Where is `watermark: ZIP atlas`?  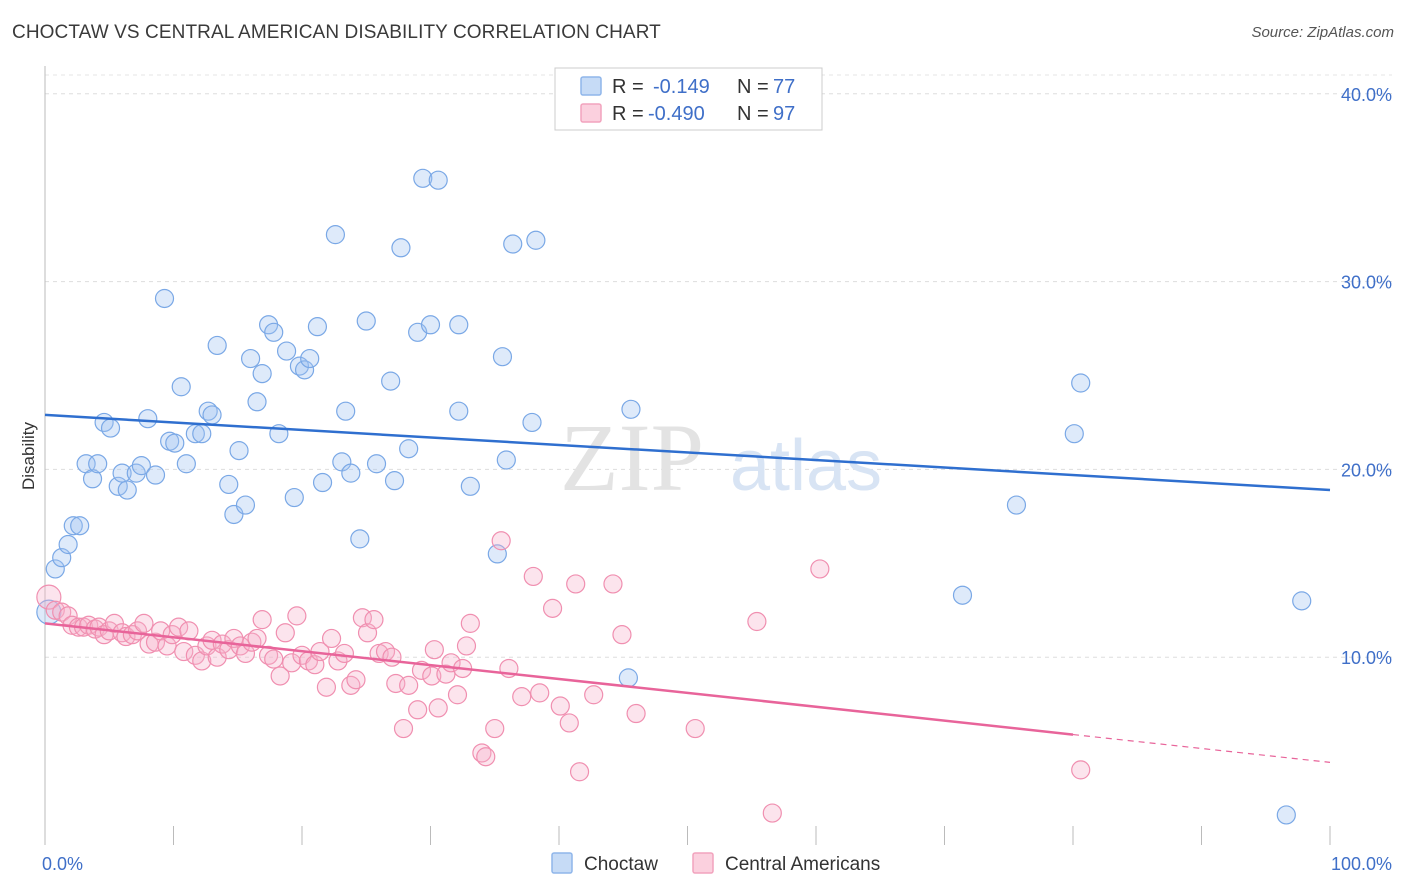
watermark: ZIP atlas is located at coordinates (721, 457).